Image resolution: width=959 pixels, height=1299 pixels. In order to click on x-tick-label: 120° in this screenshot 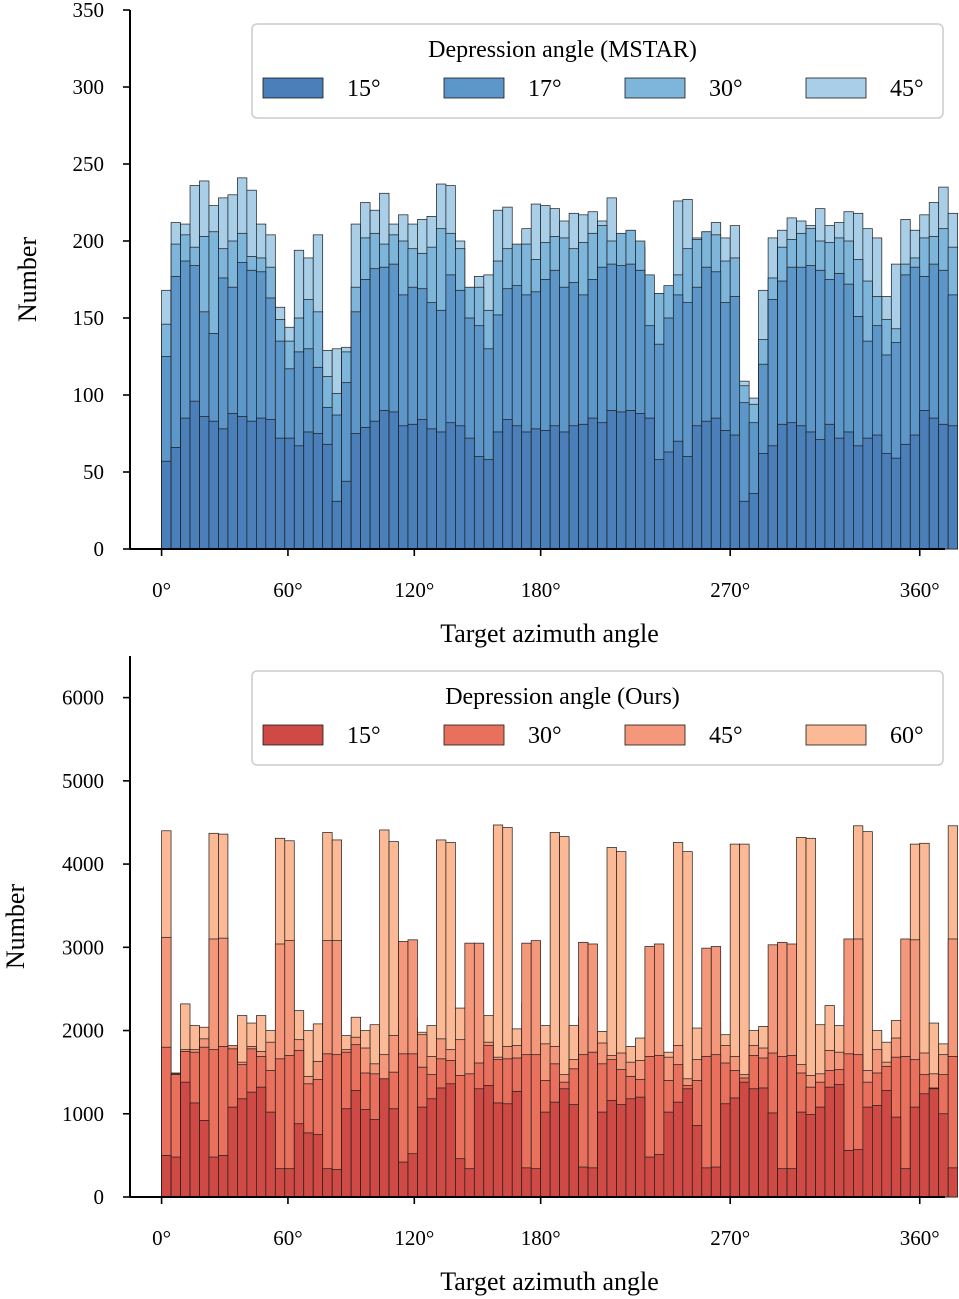, I will do `click(414, 590)`.